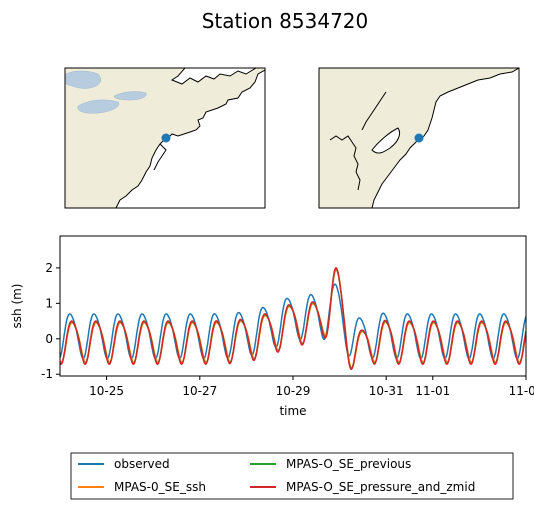 This screenshot has height=509, width=534. What do you see at coordinates (130, 96) in the screenshot?
I see `map-left-lake-small` at bounding box center [130, 96].